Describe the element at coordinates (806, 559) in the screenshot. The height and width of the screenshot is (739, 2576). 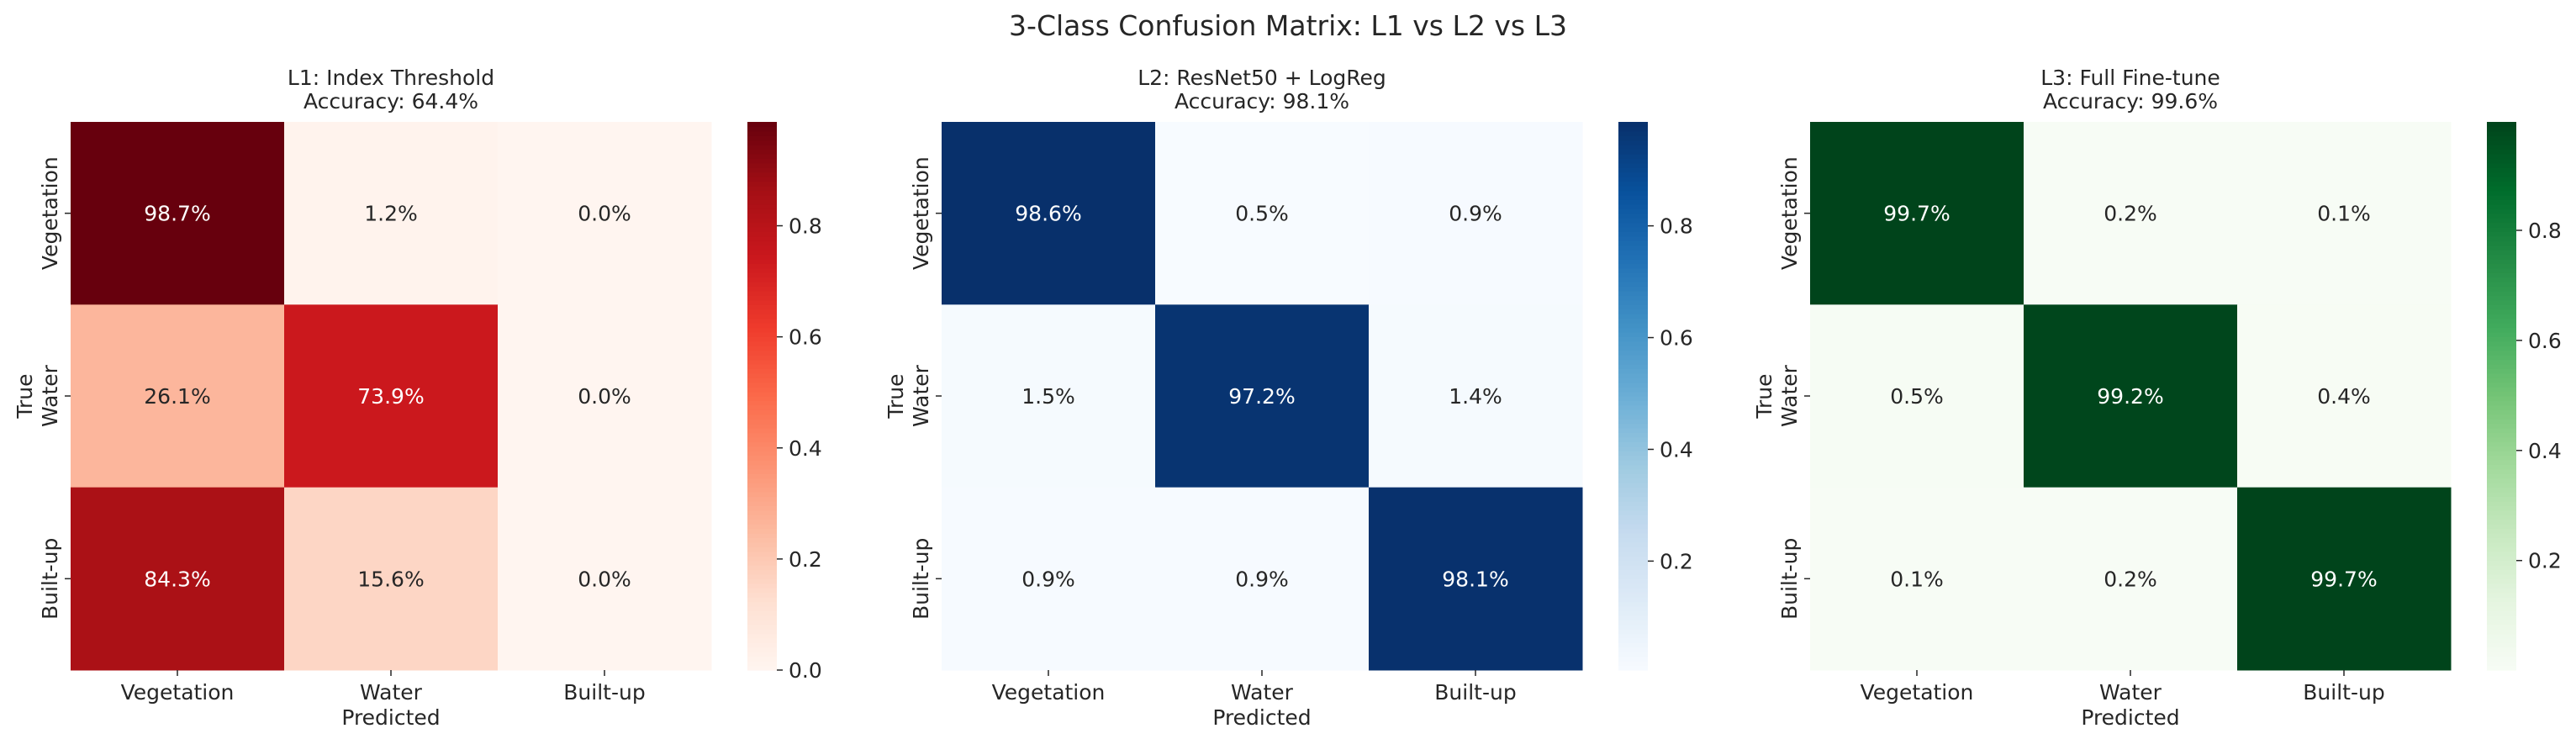
I see `colorbar-tick-label: 0.2` at that location.